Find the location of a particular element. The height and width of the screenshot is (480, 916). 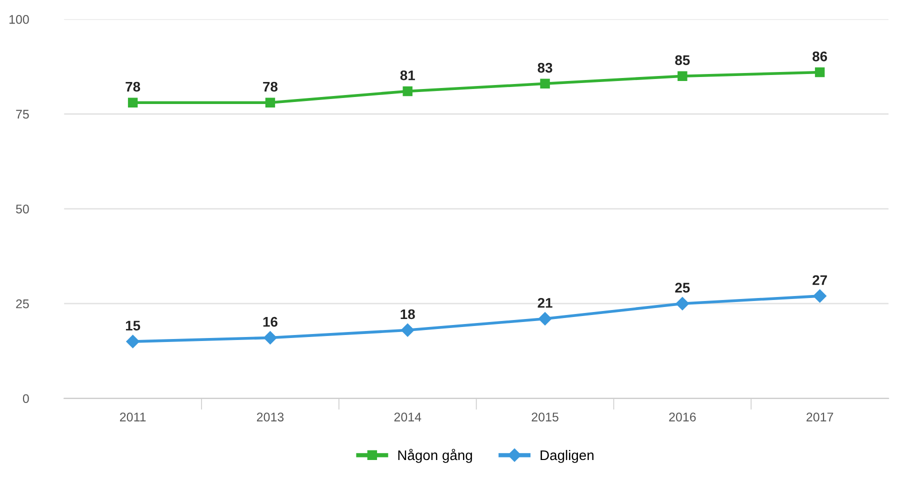

data-label: 21 is located at coordinates (545, 303).